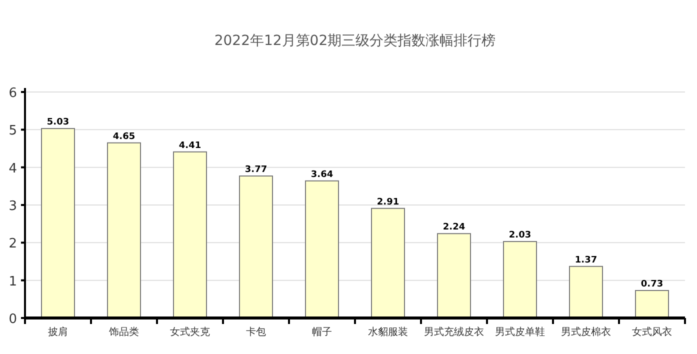 This screenshot has width=697, height=354. I want to click on data-label: 1.37, so click(586, 260).